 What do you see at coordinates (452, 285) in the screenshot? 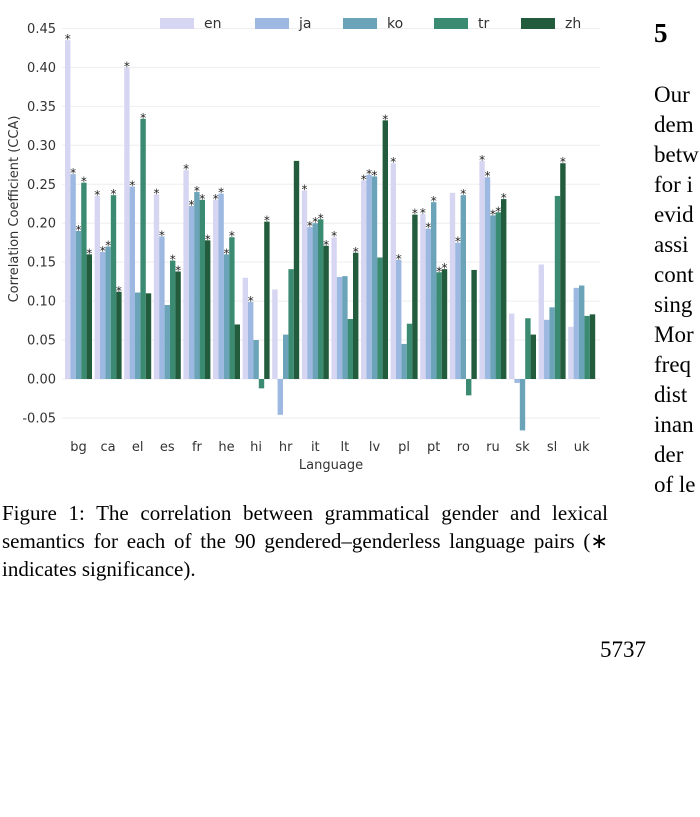
I see `bar-en-ro` at bounding box center [452, 285].